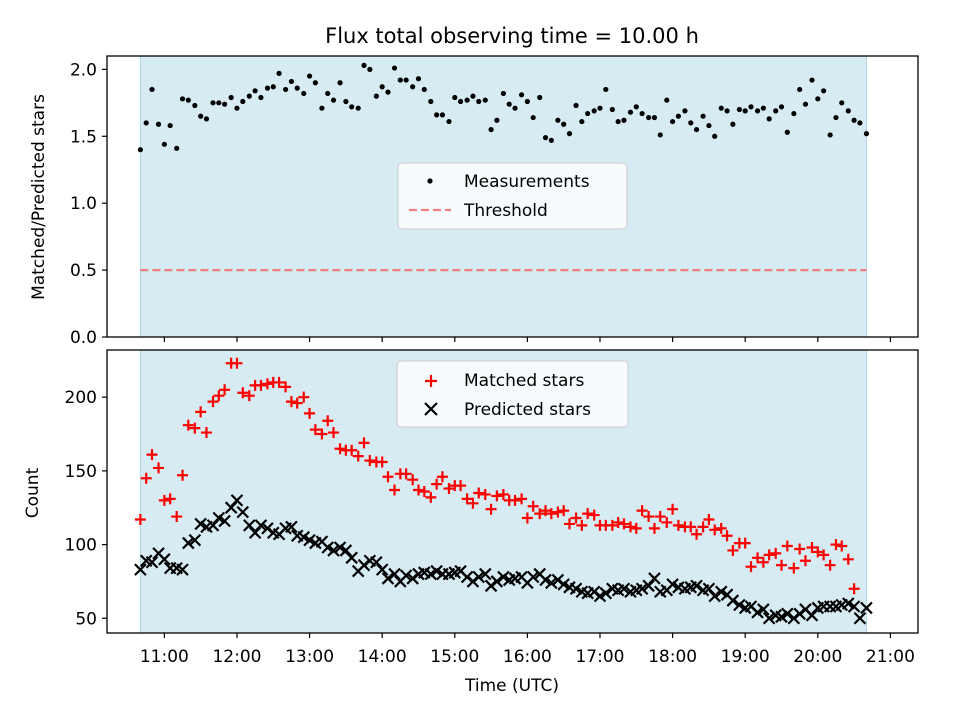 The width and height of the screenshot is (960, 720). I want to click on x-tick-label: 18:00, so click(672, 657).